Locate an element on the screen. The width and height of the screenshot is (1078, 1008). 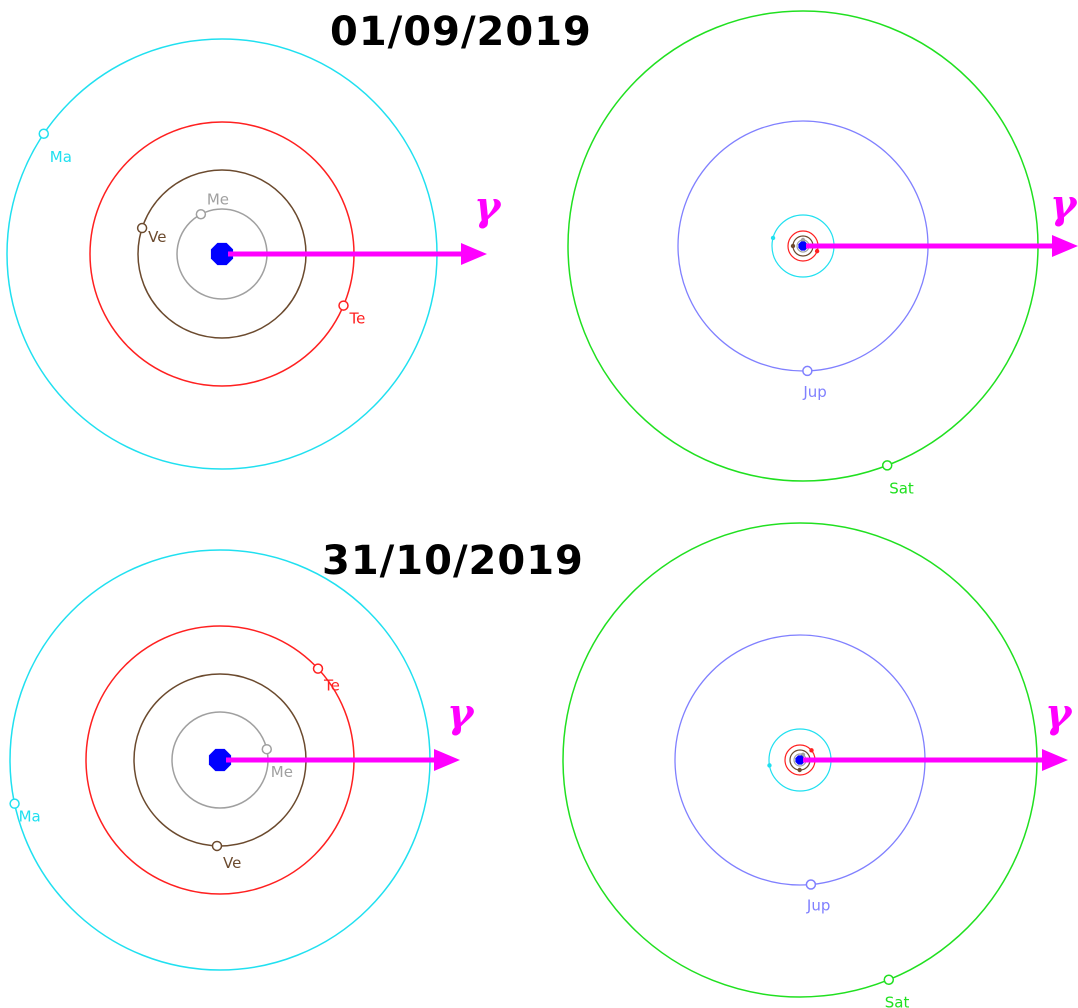
p1-label-ve: Ve is located at coordinates (157, 237).